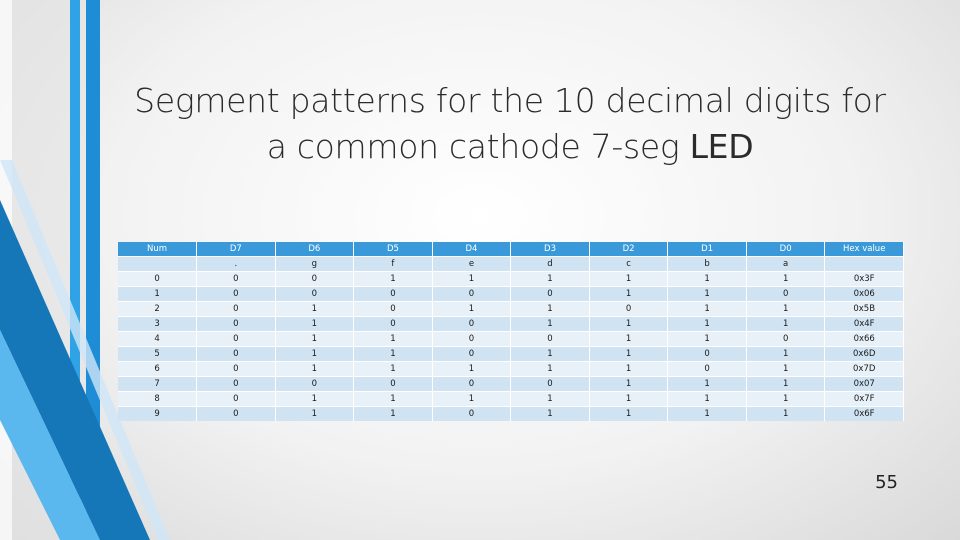 This screenshot has height=540, width=960. I want to click on table-row: 5 0 1 1 0 1 1 0 1 0x6D, so click(511, 354).